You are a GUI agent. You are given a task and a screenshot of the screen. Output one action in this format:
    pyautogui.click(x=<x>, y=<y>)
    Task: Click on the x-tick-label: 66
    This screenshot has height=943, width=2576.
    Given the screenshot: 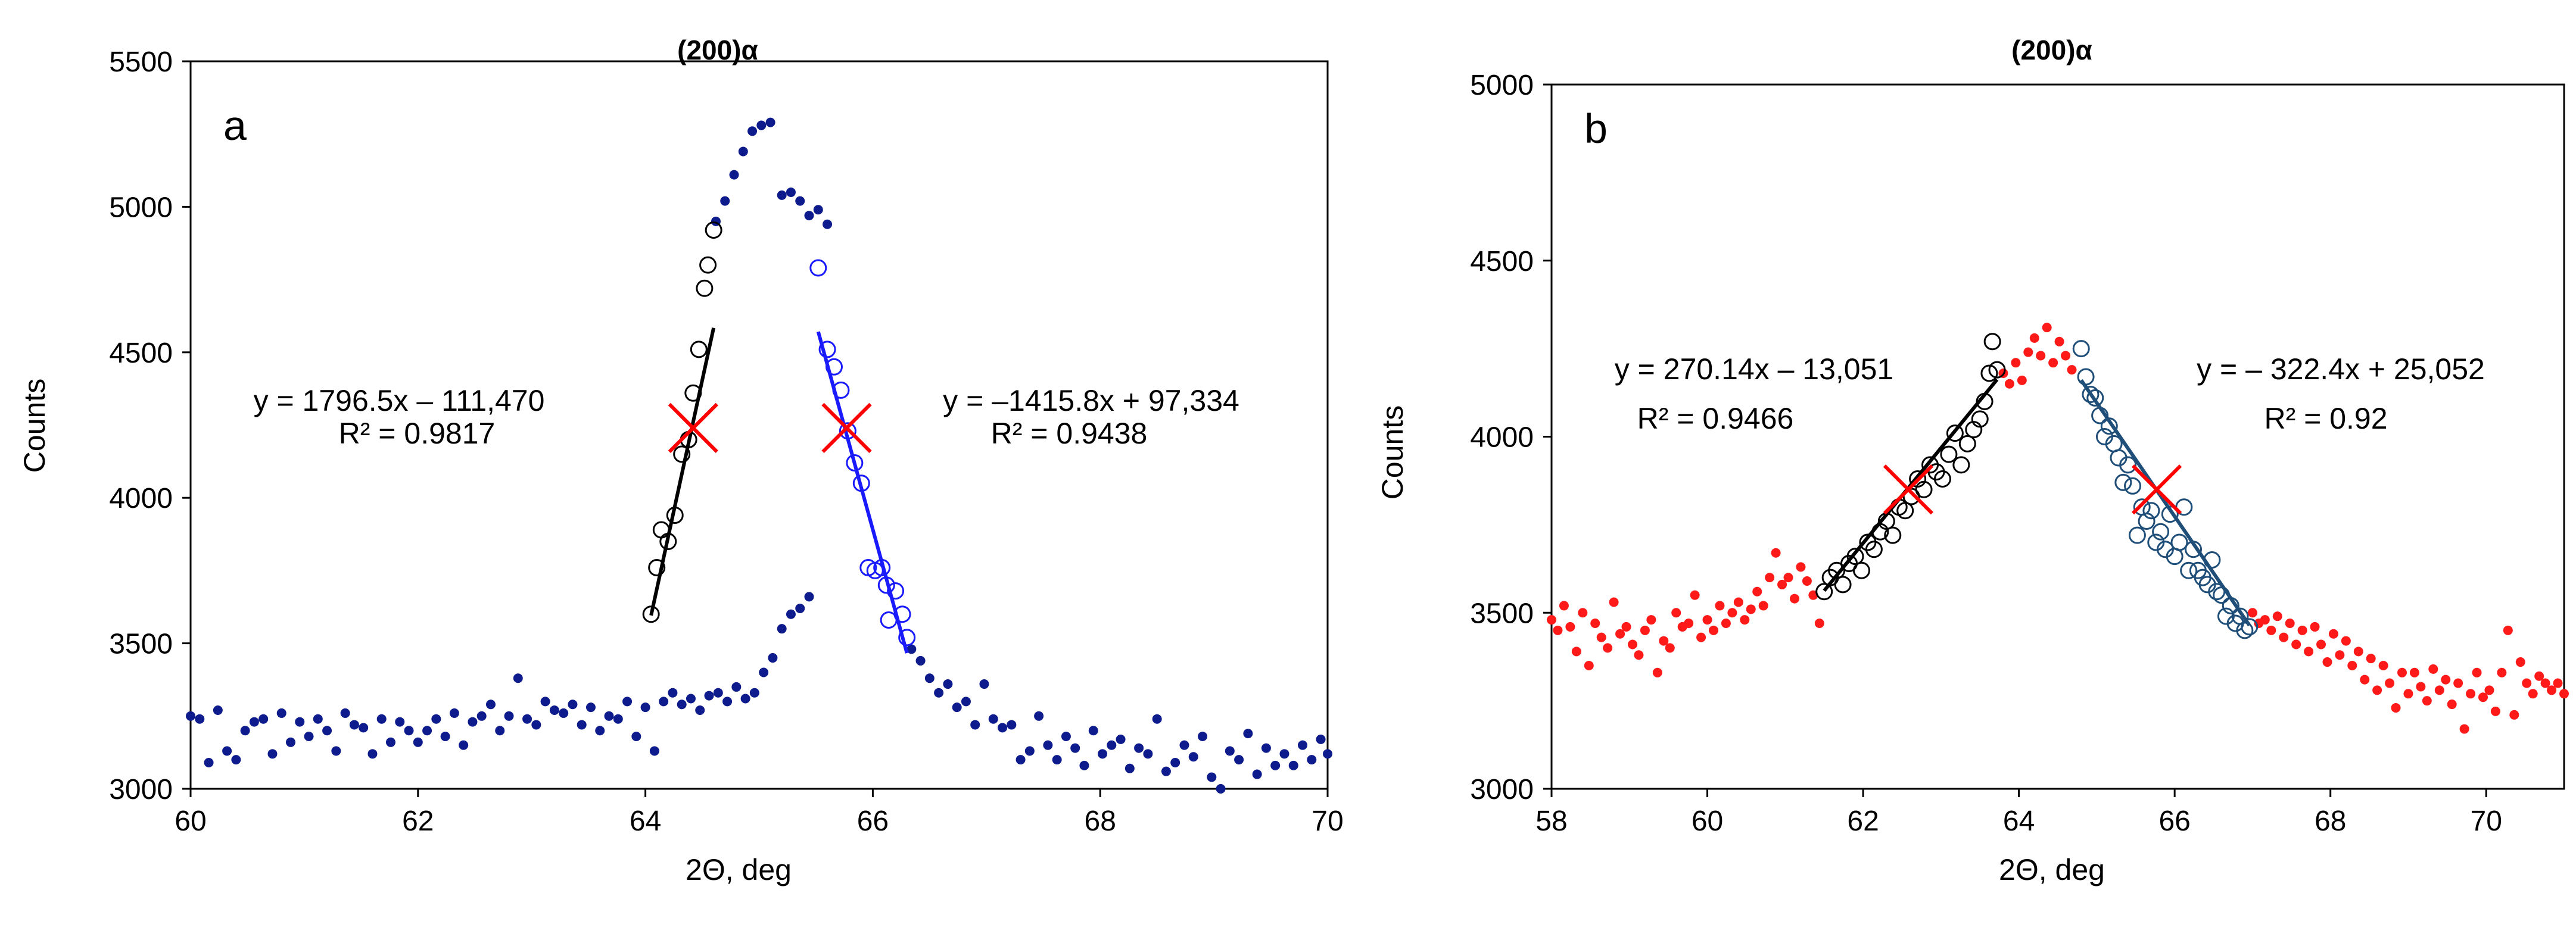 What is the action you would take?
    pyautogui.click(x=2174, y=821)
    